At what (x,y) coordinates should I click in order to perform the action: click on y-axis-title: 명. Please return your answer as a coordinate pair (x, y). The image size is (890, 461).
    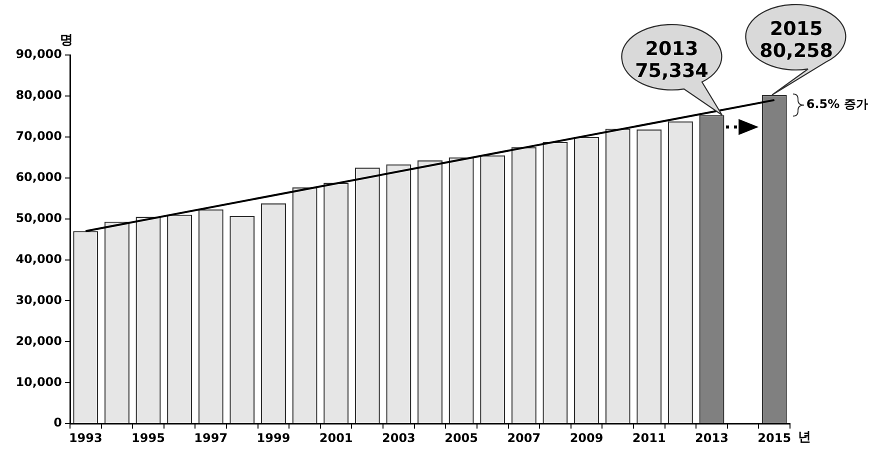
    Looking at the image, I should click on (66, 40).